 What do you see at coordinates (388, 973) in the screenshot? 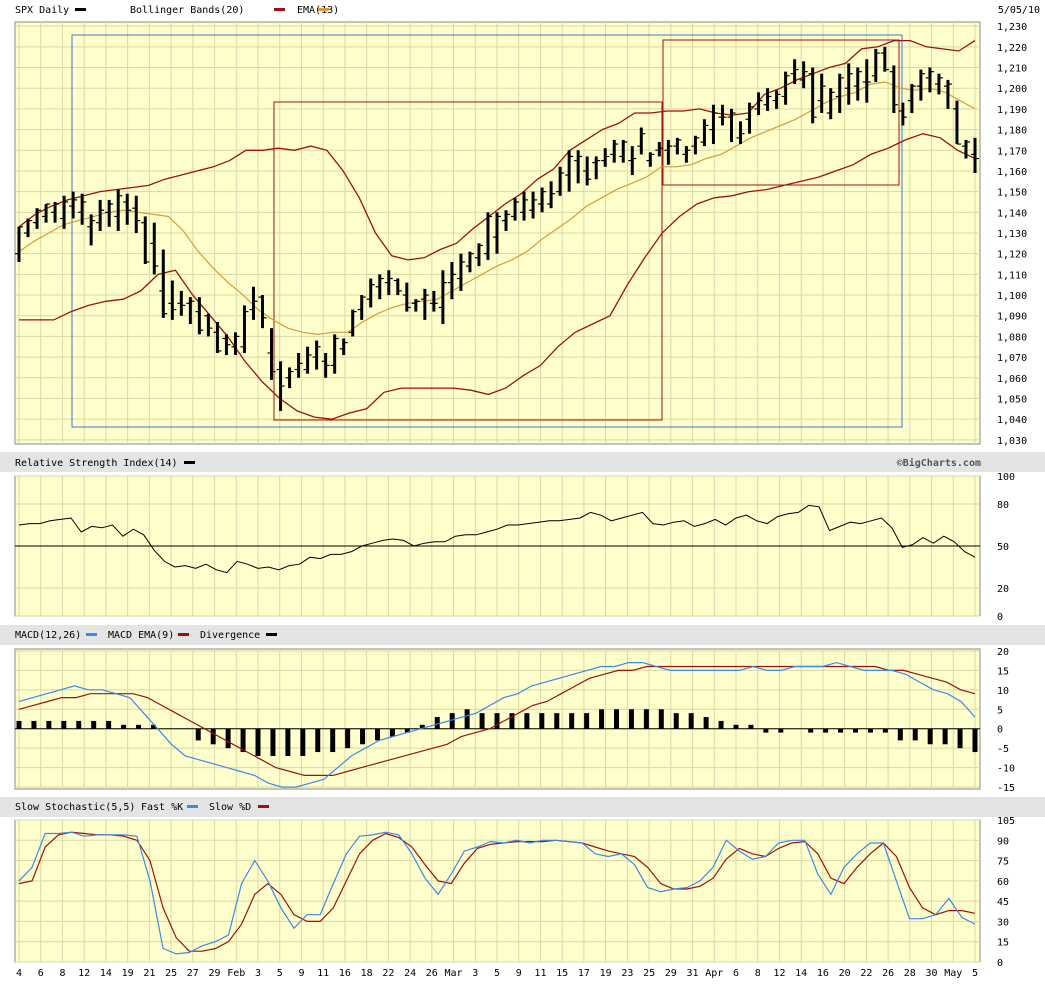
I see `x-tick-label: 22` at bounding box center [388, 973].